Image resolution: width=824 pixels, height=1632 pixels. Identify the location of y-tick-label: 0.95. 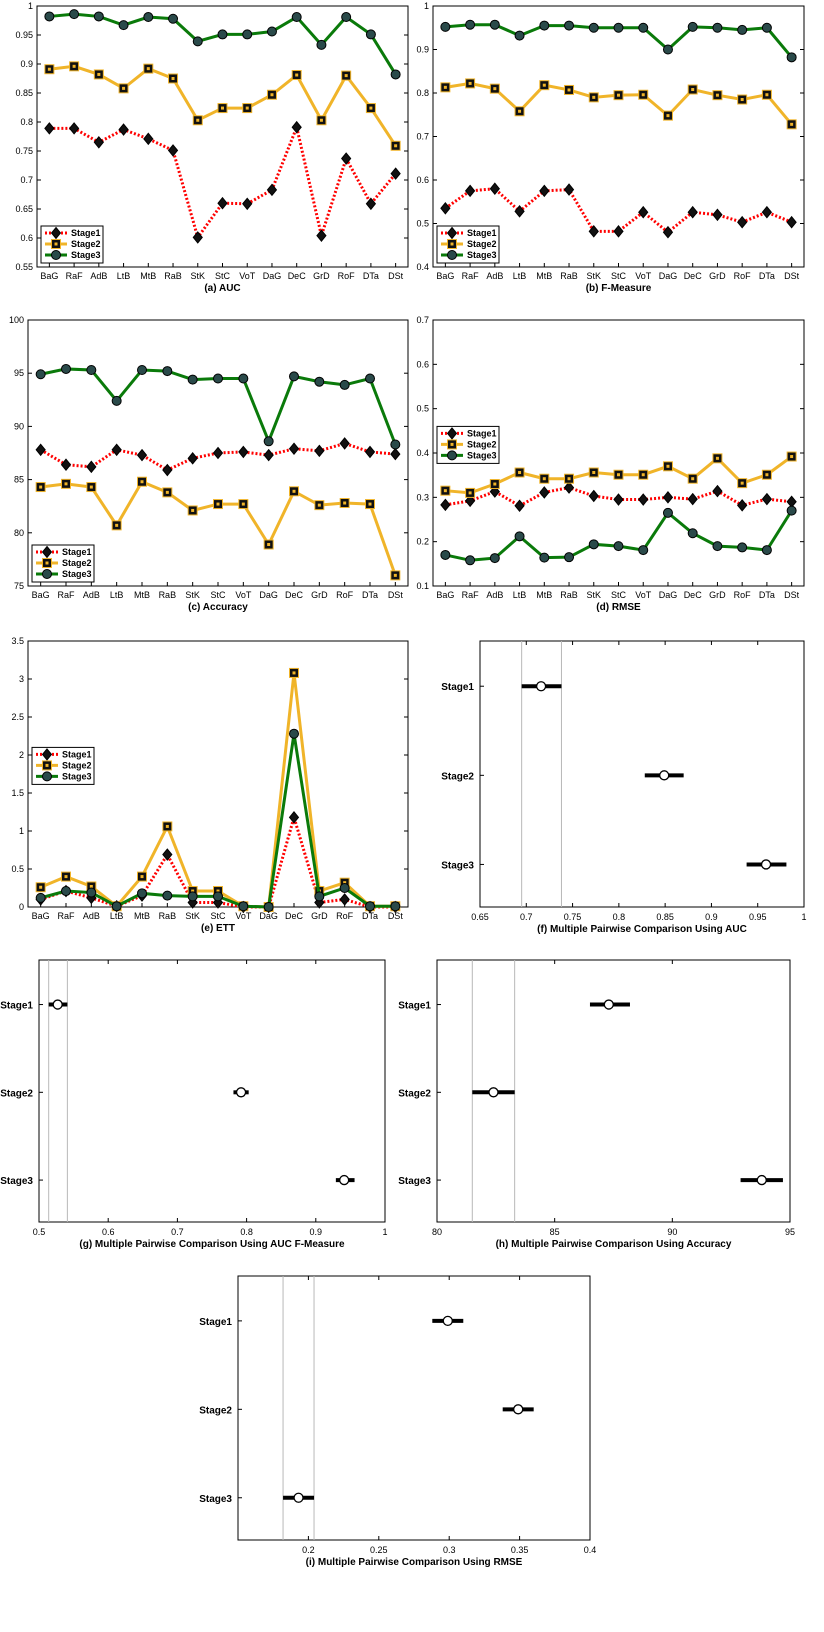
(24, 35).